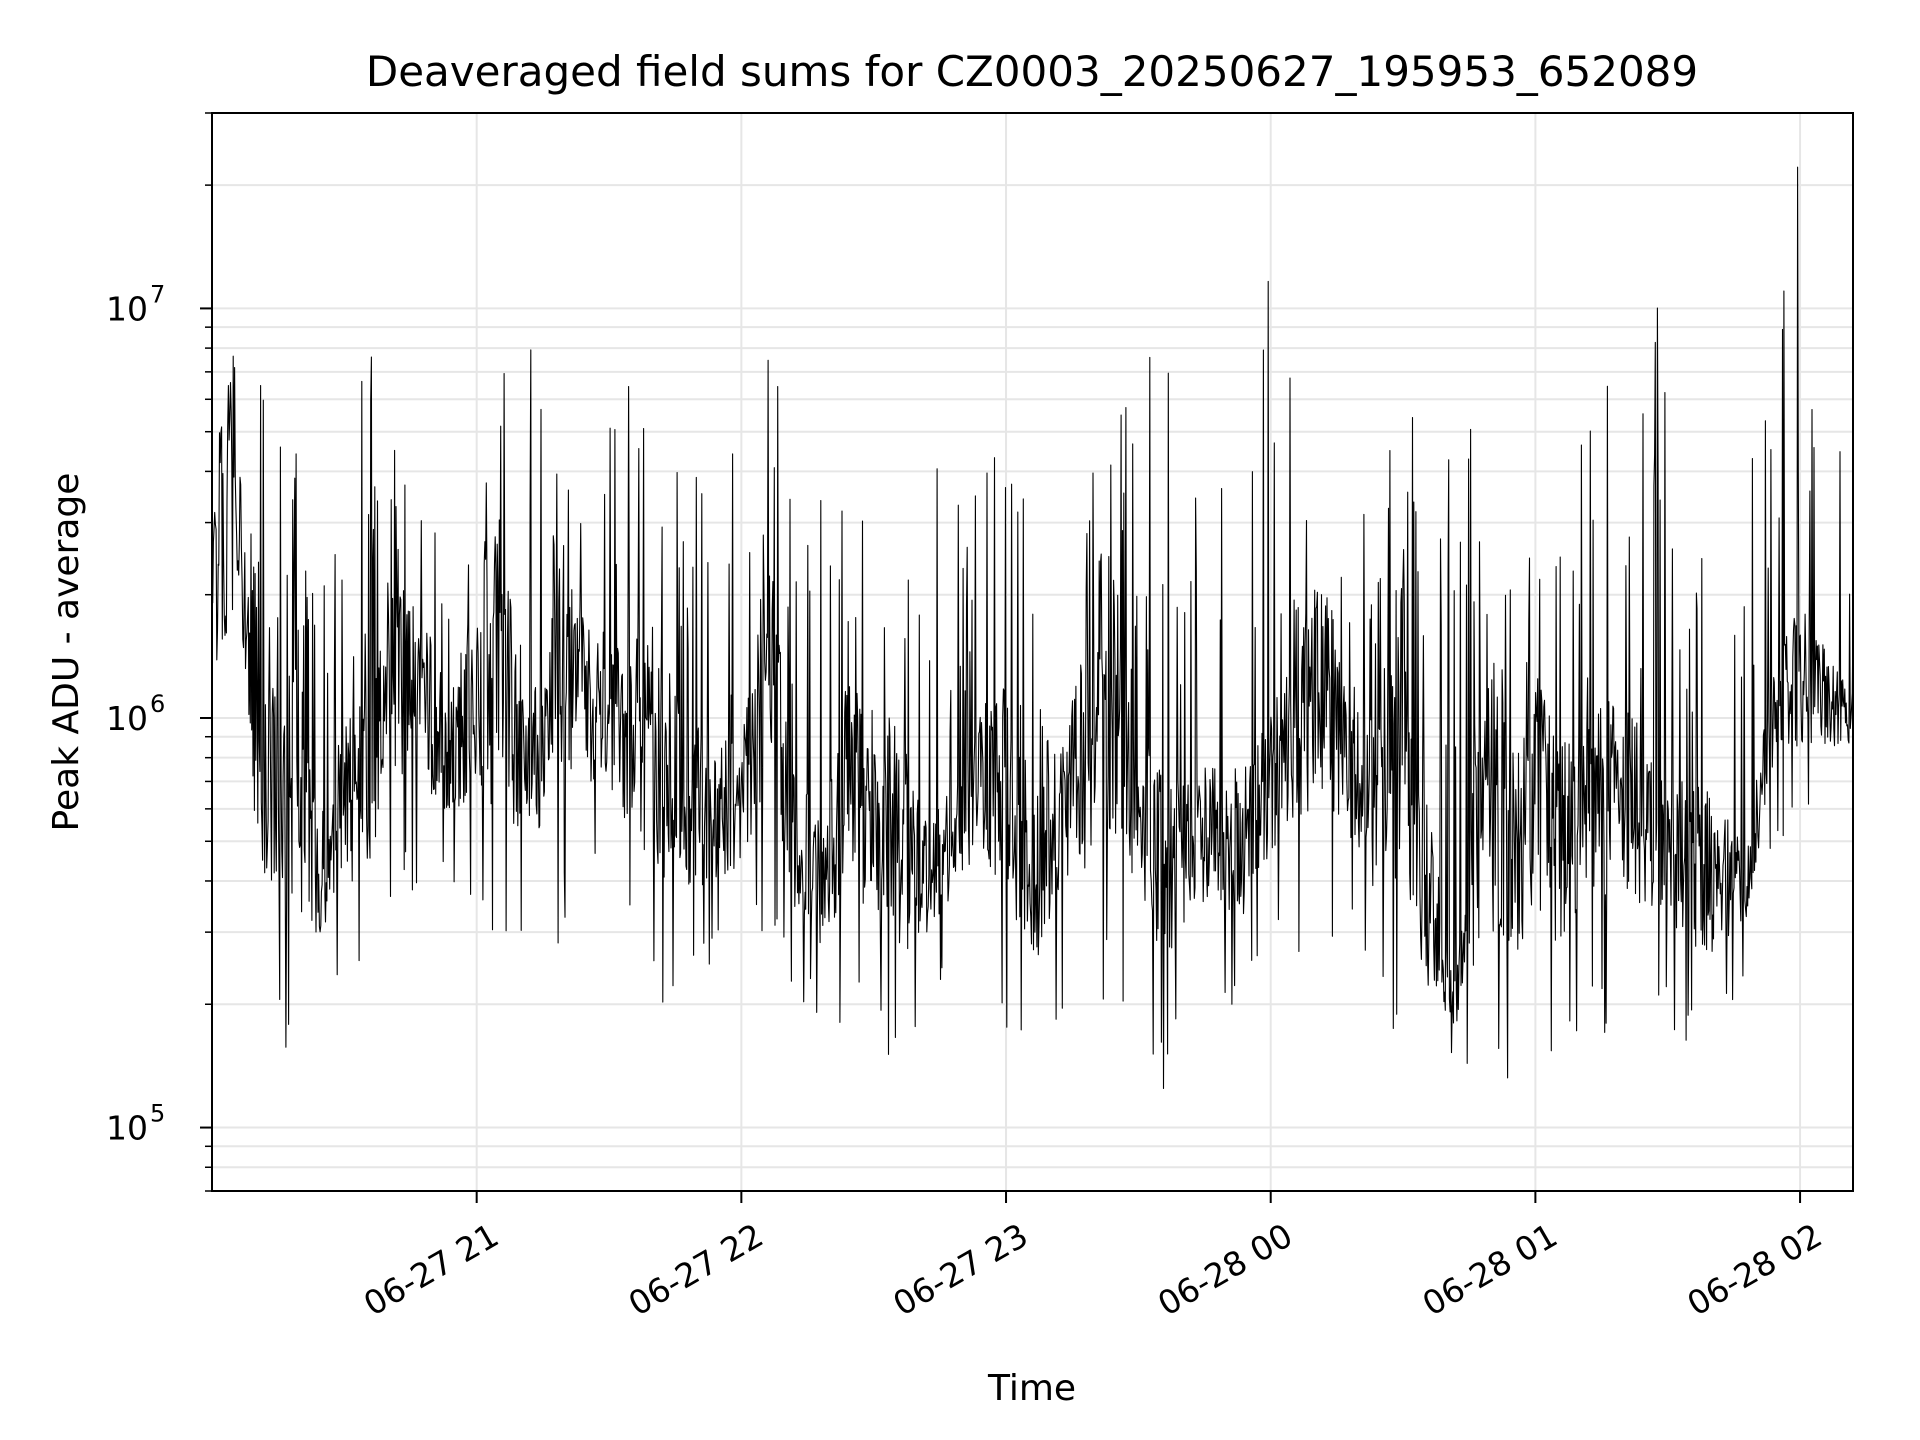 The width and height of the screenshot is (1920, 1440). I want to click on x-axis-label: Time, so click(1031, 1388).